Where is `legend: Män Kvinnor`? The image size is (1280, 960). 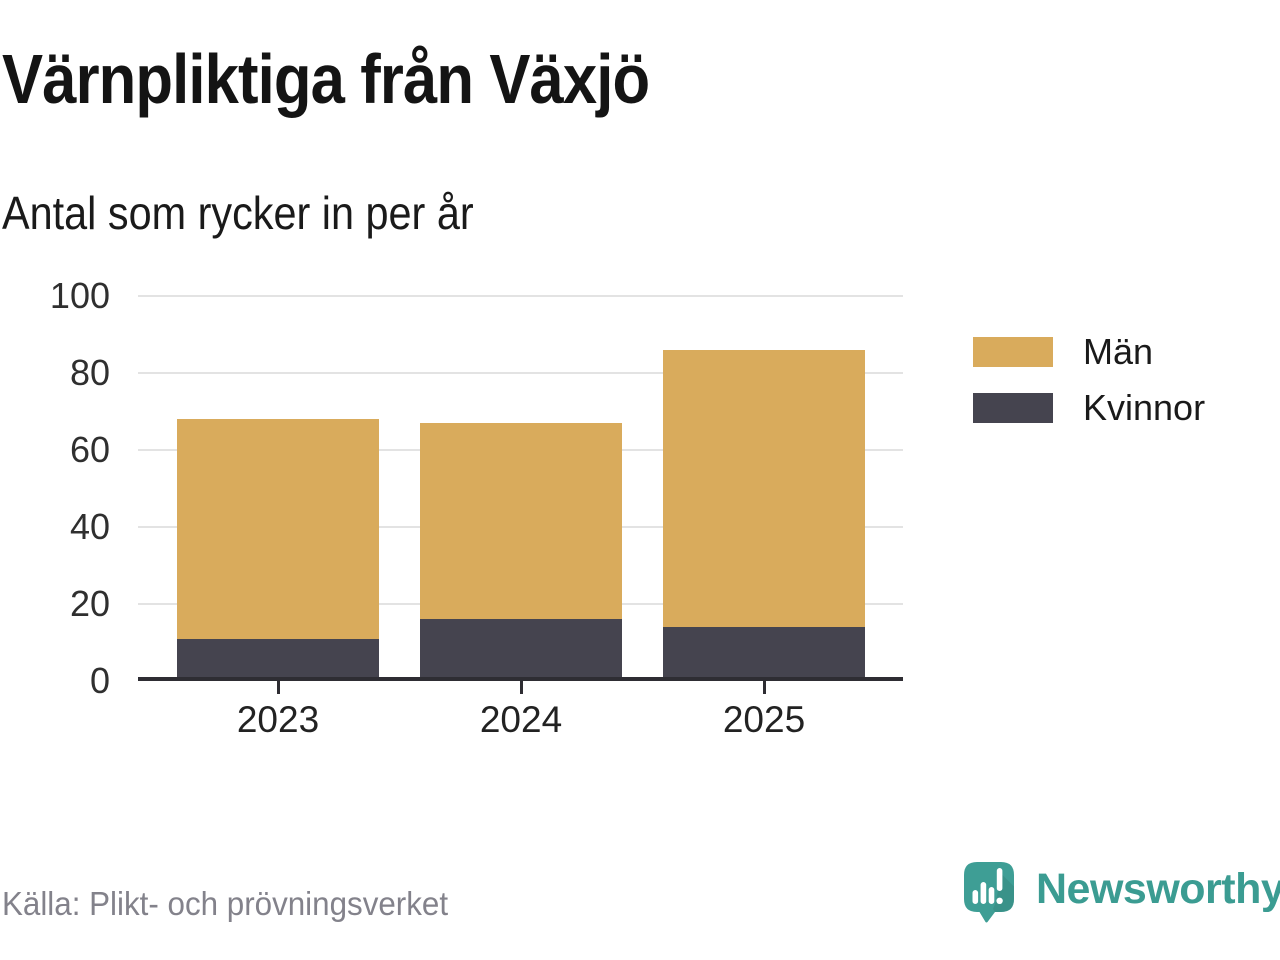
legend: Män Kvinnor is located at coordinates (1089, 379).